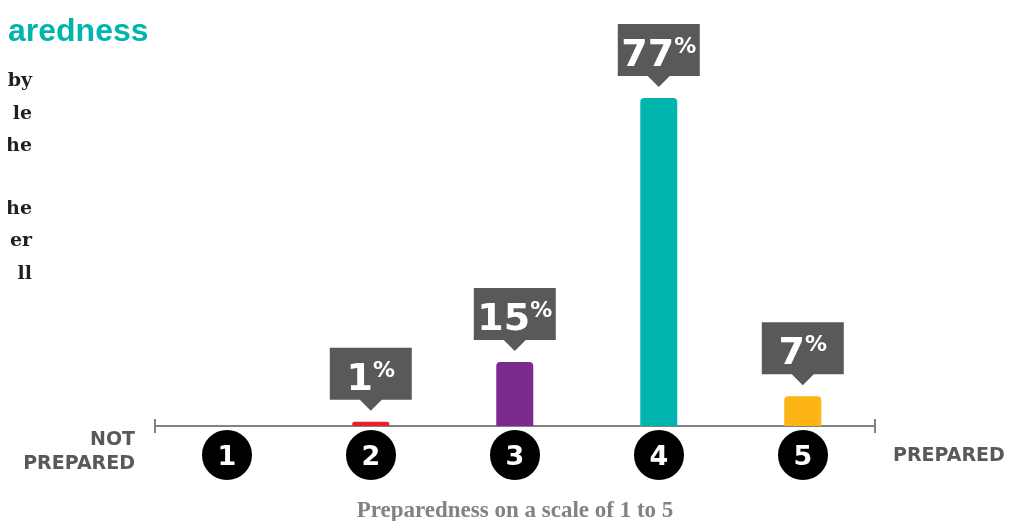 This screenshot has width=1031, height=529. What do you see at coordinates (24, 271) in the screenshot?
I see `text: ll` at bounding box center [24, 271].